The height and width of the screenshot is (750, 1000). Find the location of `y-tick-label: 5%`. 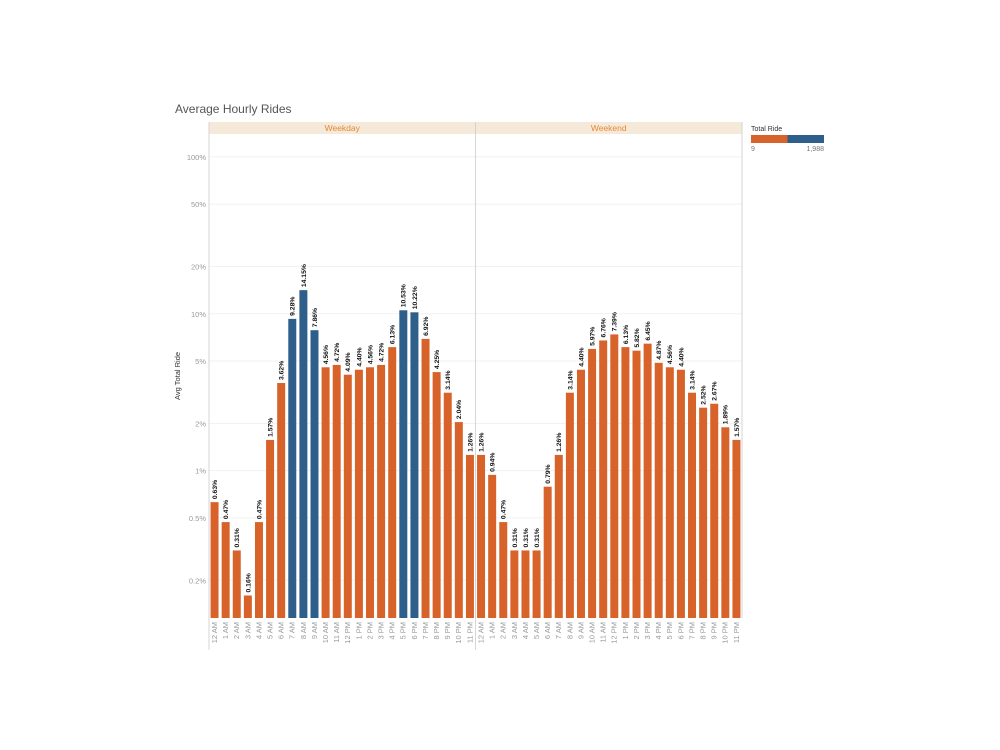

y-tick-label: 5% is located at coordinates (200, 361).